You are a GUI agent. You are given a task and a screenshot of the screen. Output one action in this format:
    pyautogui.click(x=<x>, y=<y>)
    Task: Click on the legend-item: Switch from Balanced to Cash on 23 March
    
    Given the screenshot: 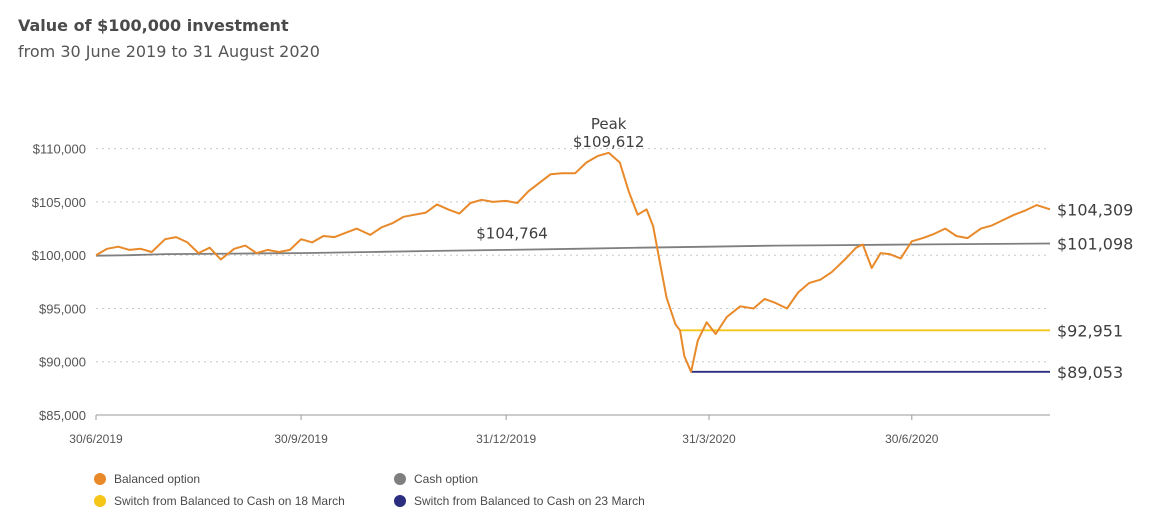 What is the action you would take?
    pyautogui.click(x=519, y=501)
    